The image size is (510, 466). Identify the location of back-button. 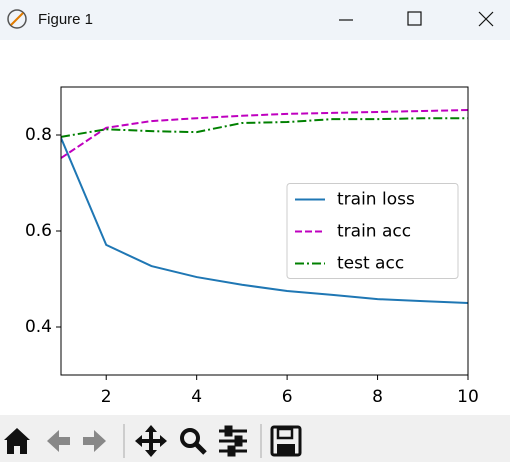
(58, 441).